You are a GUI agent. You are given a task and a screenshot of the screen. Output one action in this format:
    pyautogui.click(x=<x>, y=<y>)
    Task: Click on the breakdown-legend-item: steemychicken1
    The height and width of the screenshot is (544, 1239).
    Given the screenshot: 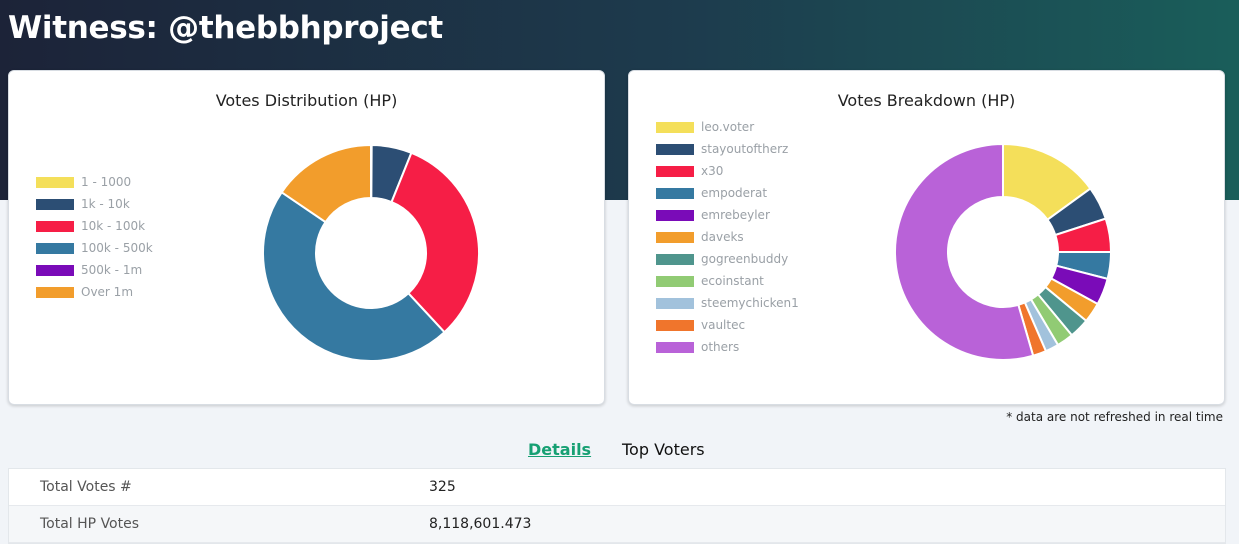 What is the action you would take?
    pyautogui.click(x=727, y=303)
    